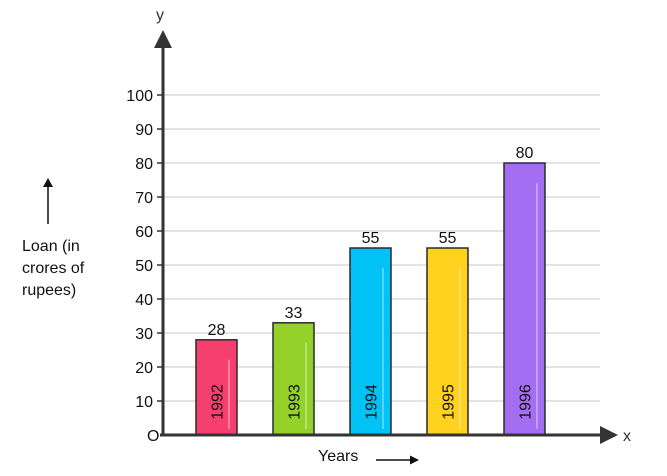 The height and width of the screenshot is (476, 667). I want to click on bar-1993, so click(293, 379).